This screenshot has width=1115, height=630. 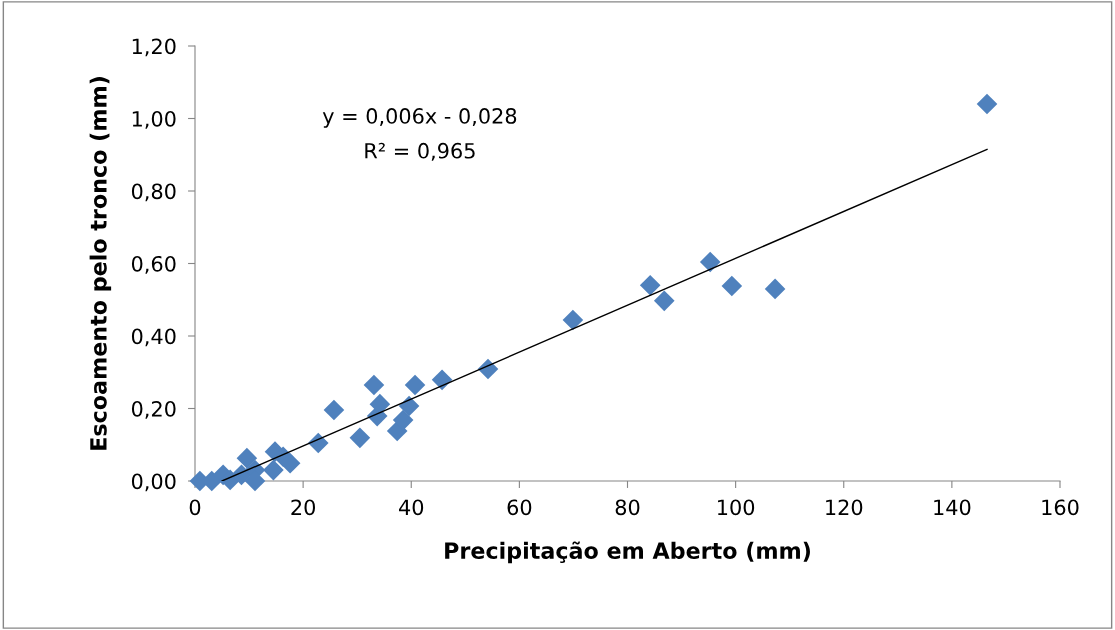 I want to click on x-tick-label: 120, so click(x=844, y=507).